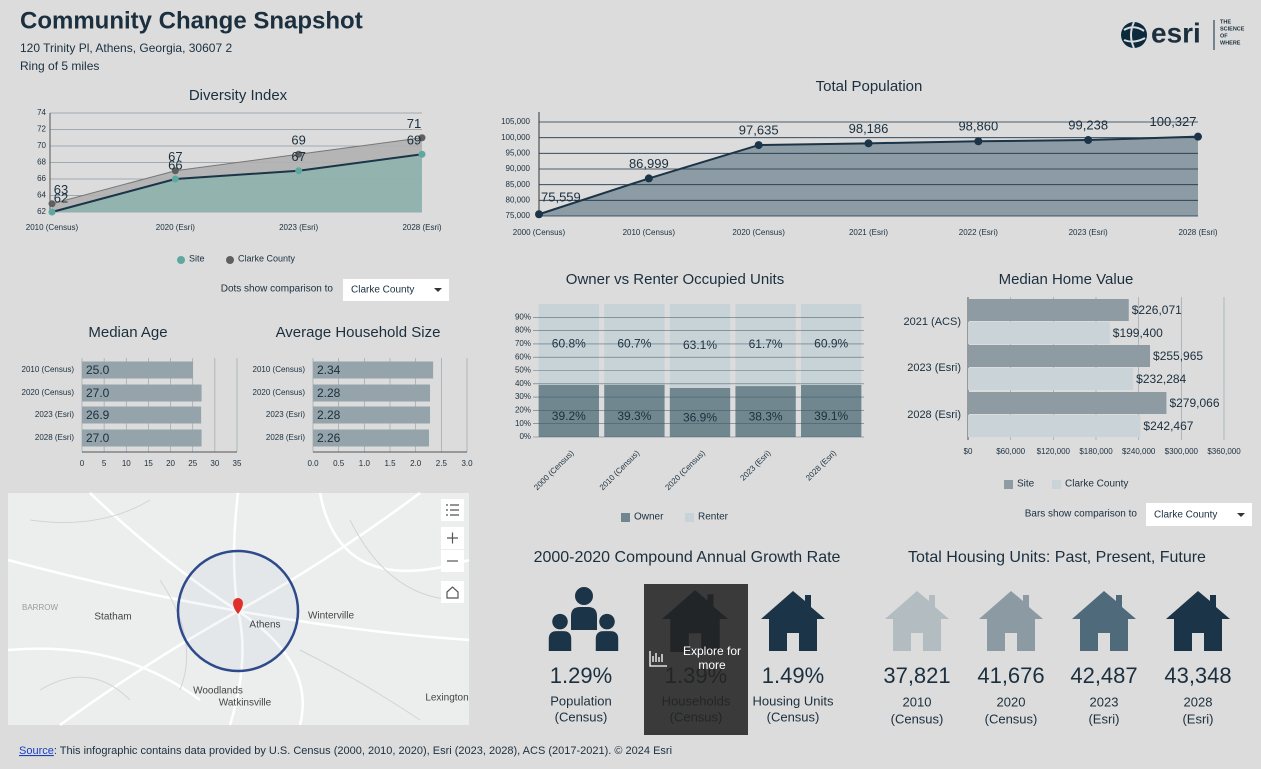 This screenshot has width=1261, height=769. Describe the element at coordinates (41, 112) in the screenshot. I see `y-tick-label: 74` at that location.